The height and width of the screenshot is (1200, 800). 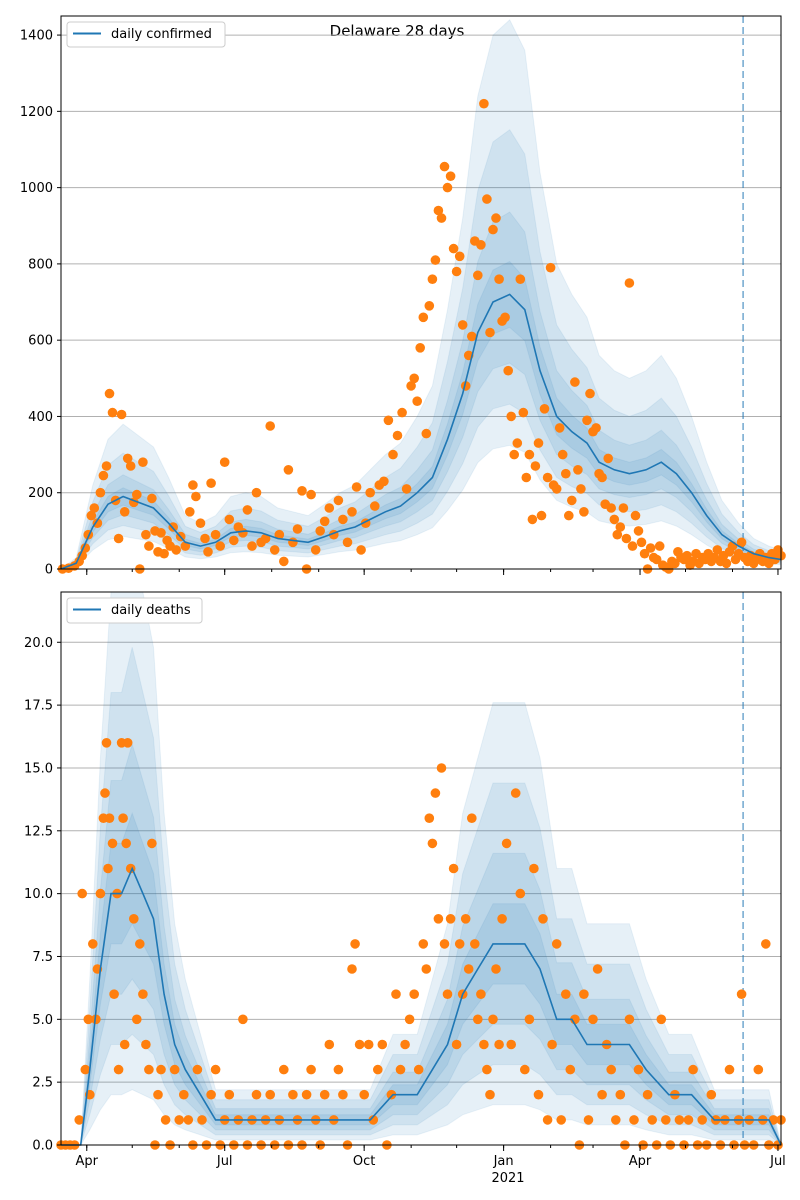 What do you see at coordinates (42, 1020) in the screenshot?
I see `y-tick-label: 5.0` at bounding box center [42, 1020].